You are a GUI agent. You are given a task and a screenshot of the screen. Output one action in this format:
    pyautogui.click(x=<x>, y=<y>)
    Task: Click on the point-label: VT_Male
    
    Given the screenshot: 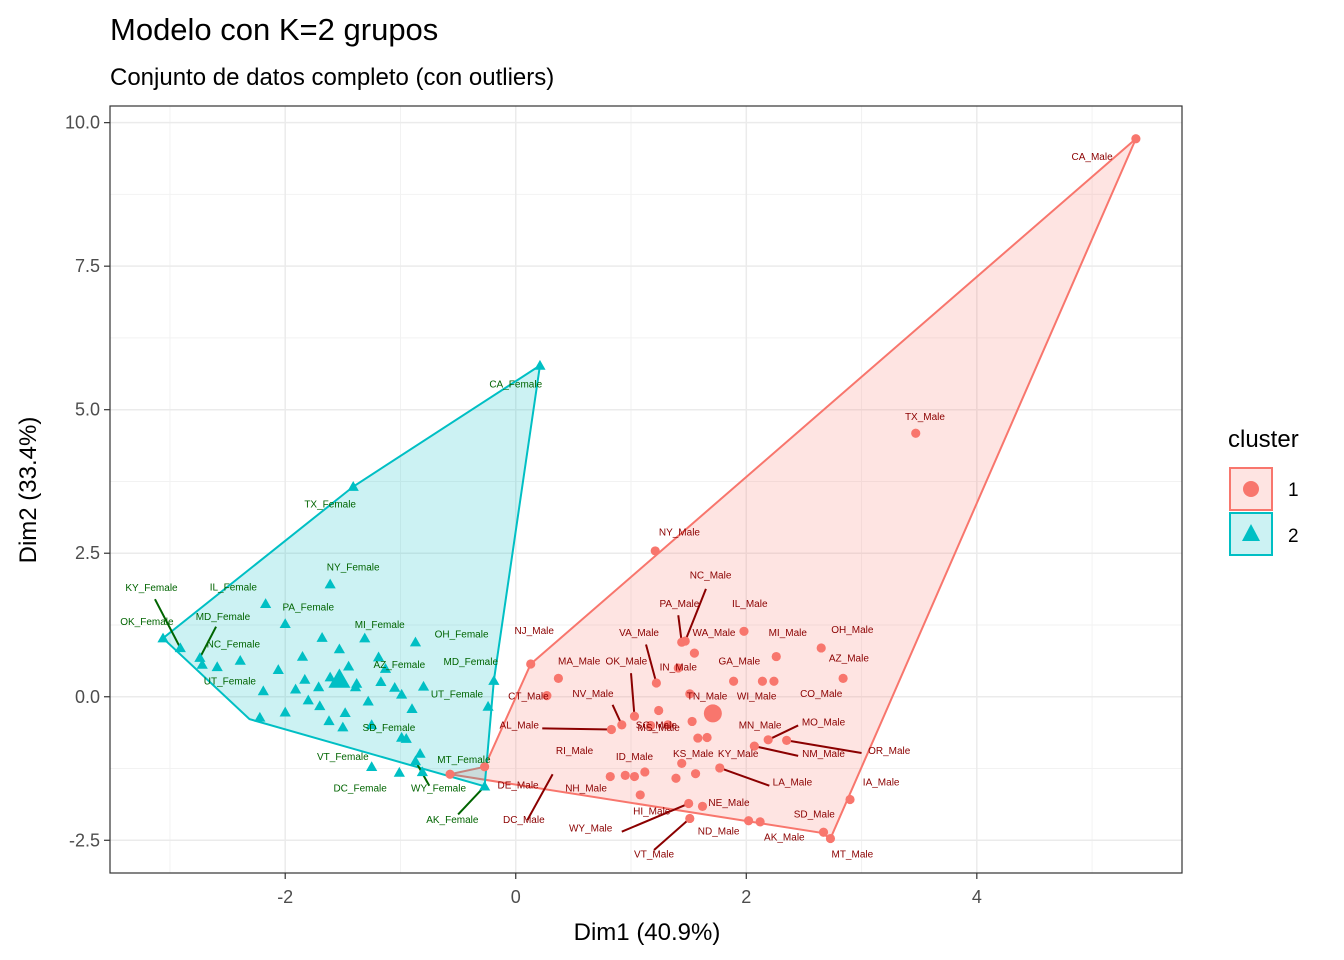 What is the action you would take?
    pyautogui.click(x=654, y=854)
    